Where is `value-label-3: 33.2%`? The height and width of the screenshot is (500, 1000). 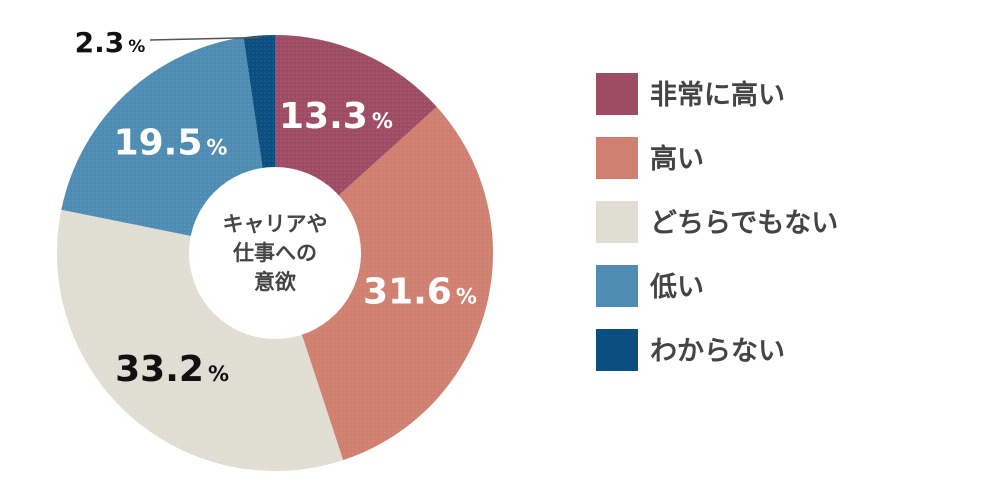 value-label-3: 33.2% is located at coordinates (172, 369).